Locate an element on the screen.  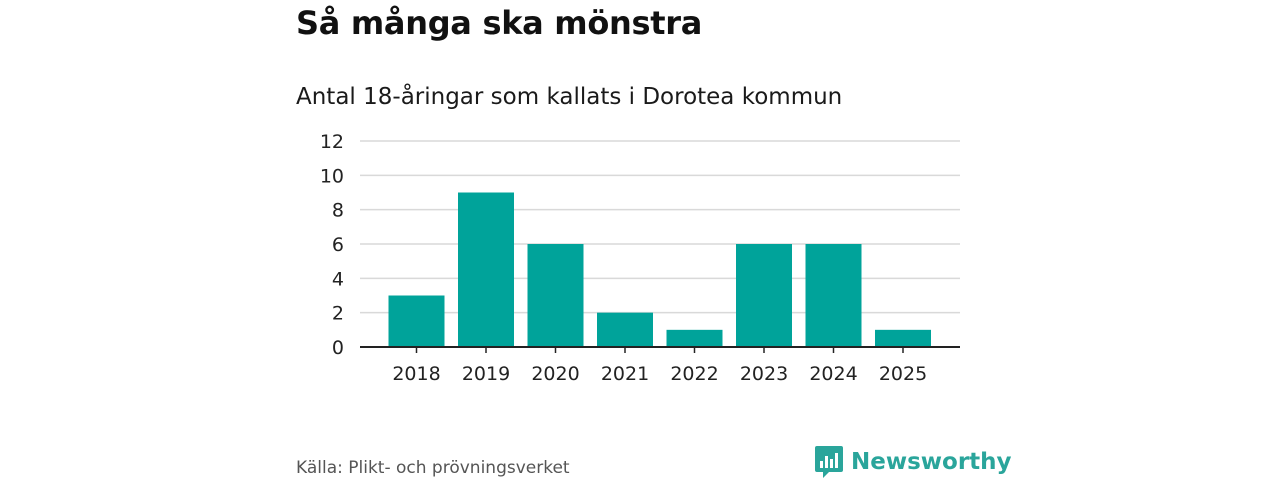
x-axis-ticks: 2018 2019 2020 2021 2022 2023 2024 2025 is located at coordinates (659, 366).